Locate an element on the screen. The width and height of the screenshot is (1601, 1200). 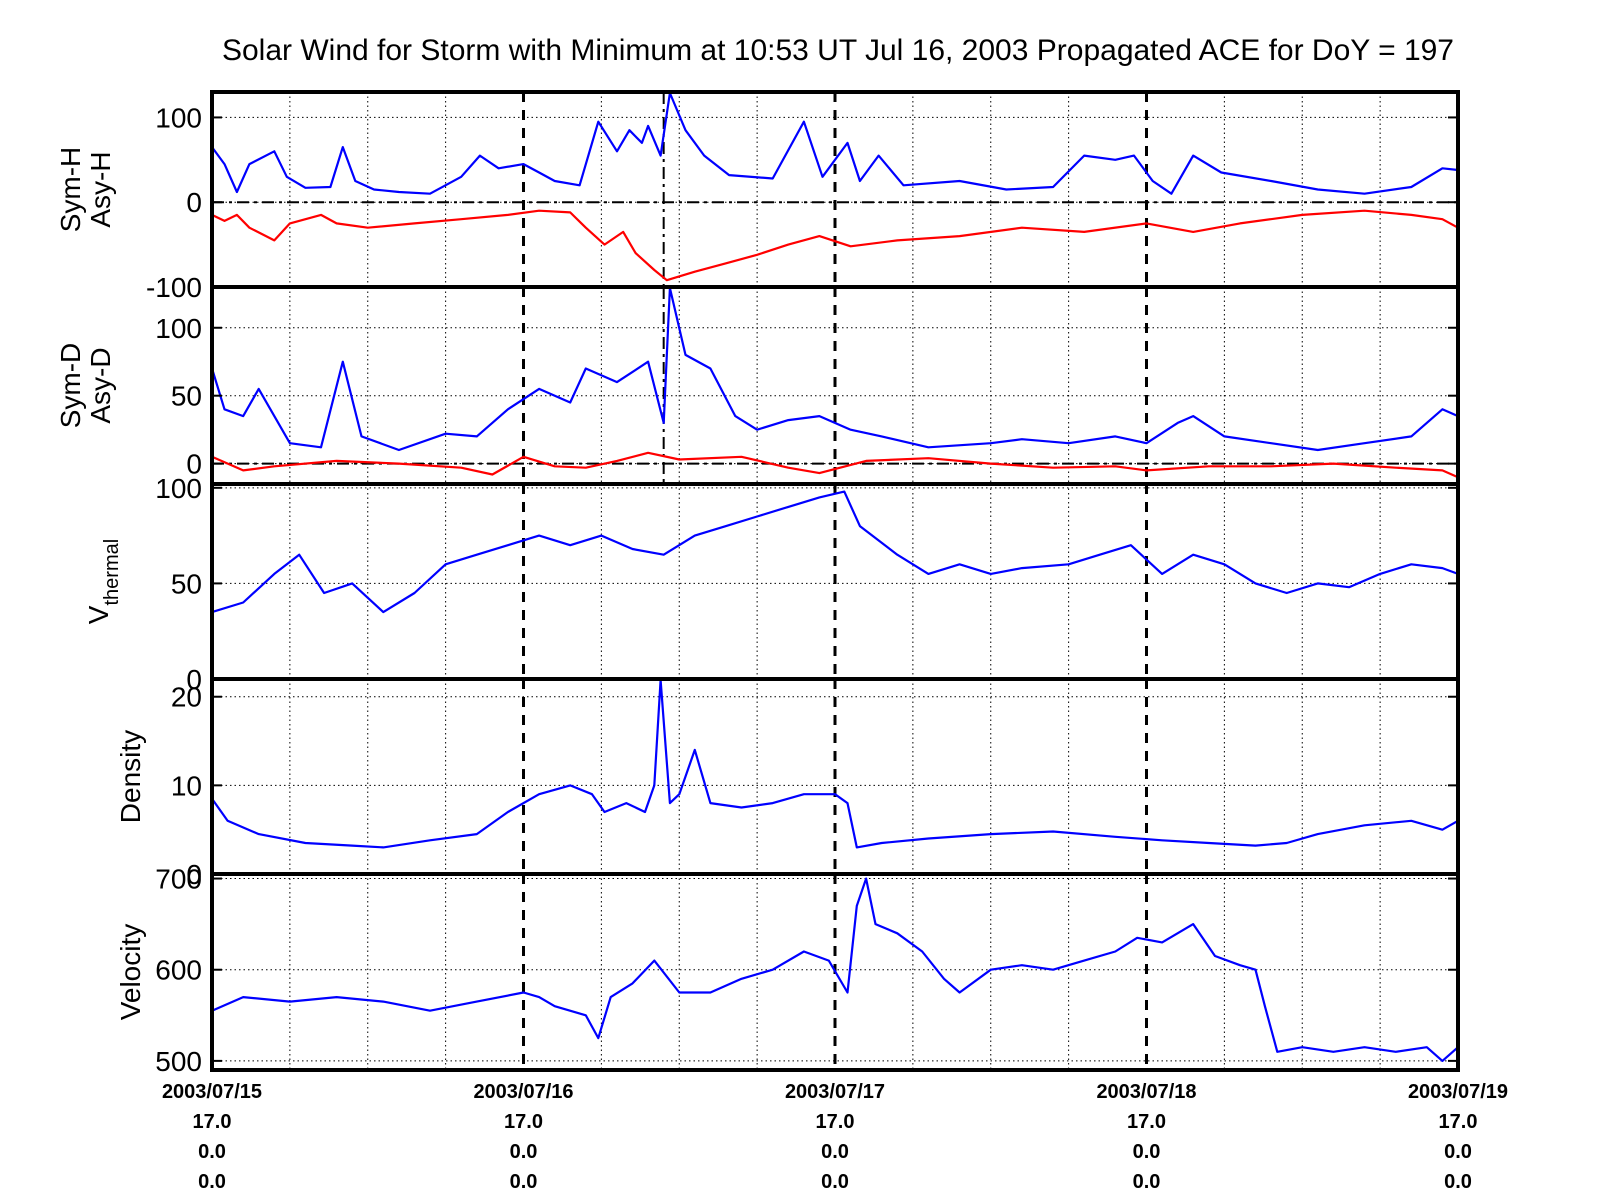
ytick-label-density-2: 20 is located at coordinates (186, 697).